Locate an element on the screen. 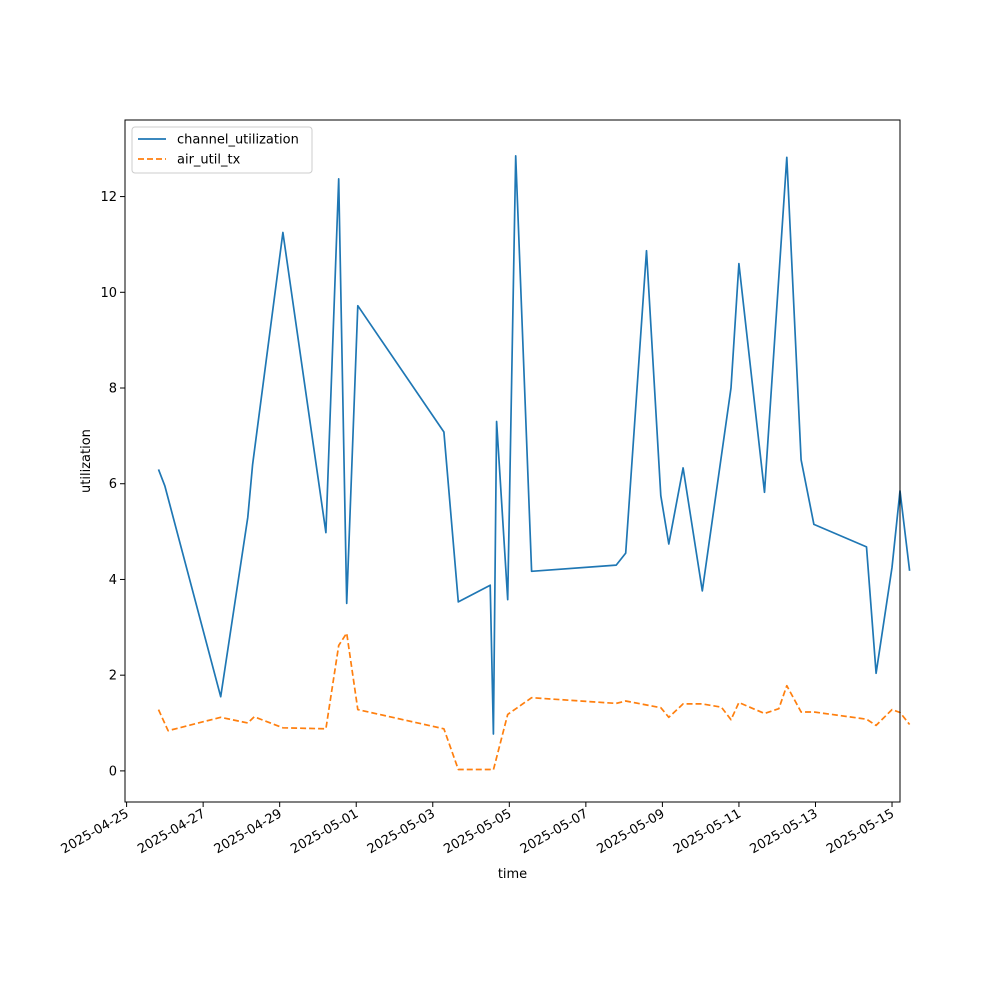  legend-box is located at coordinates (222, 150).